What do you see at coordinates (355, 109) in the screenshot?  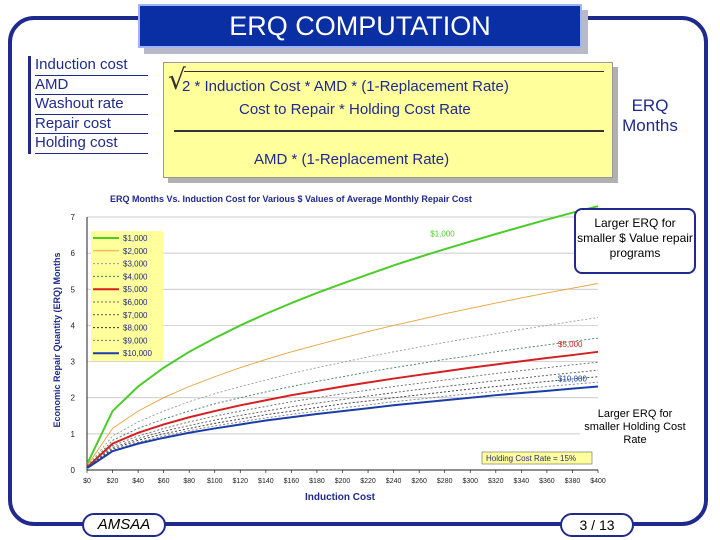 I see `formula-denominator: Cost to Repair * Holding Cost Rate` at bounding box center [355, 109].